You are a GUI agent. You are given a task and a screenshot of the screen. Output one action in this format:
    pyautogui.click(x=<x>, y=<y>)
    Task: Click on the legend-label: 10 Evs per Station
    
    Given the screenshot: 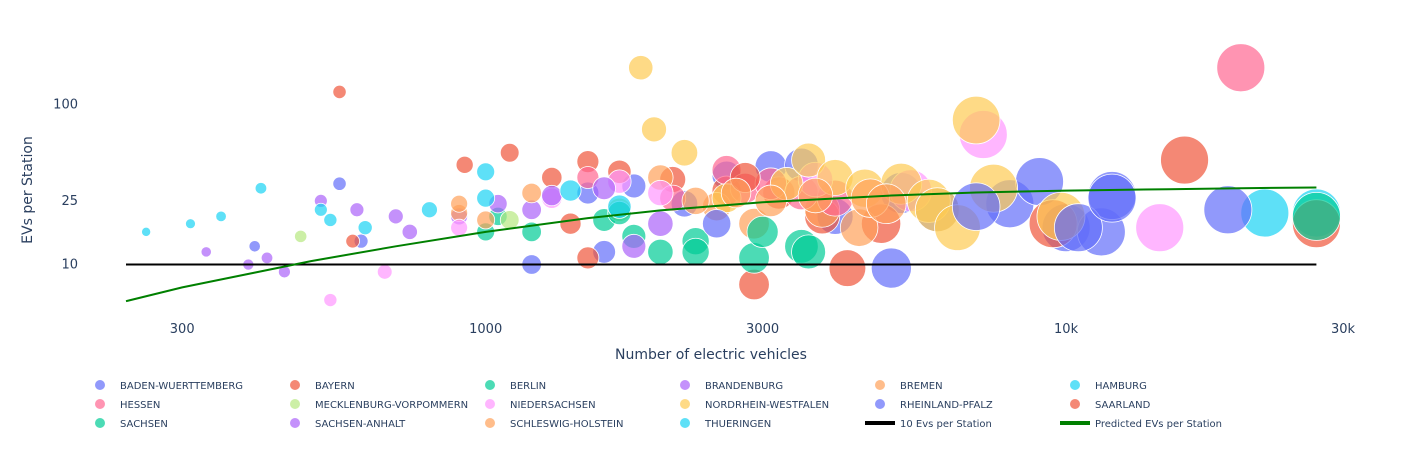 What is the action you would take?
    pyautogui.click(x=946, y=424)
    